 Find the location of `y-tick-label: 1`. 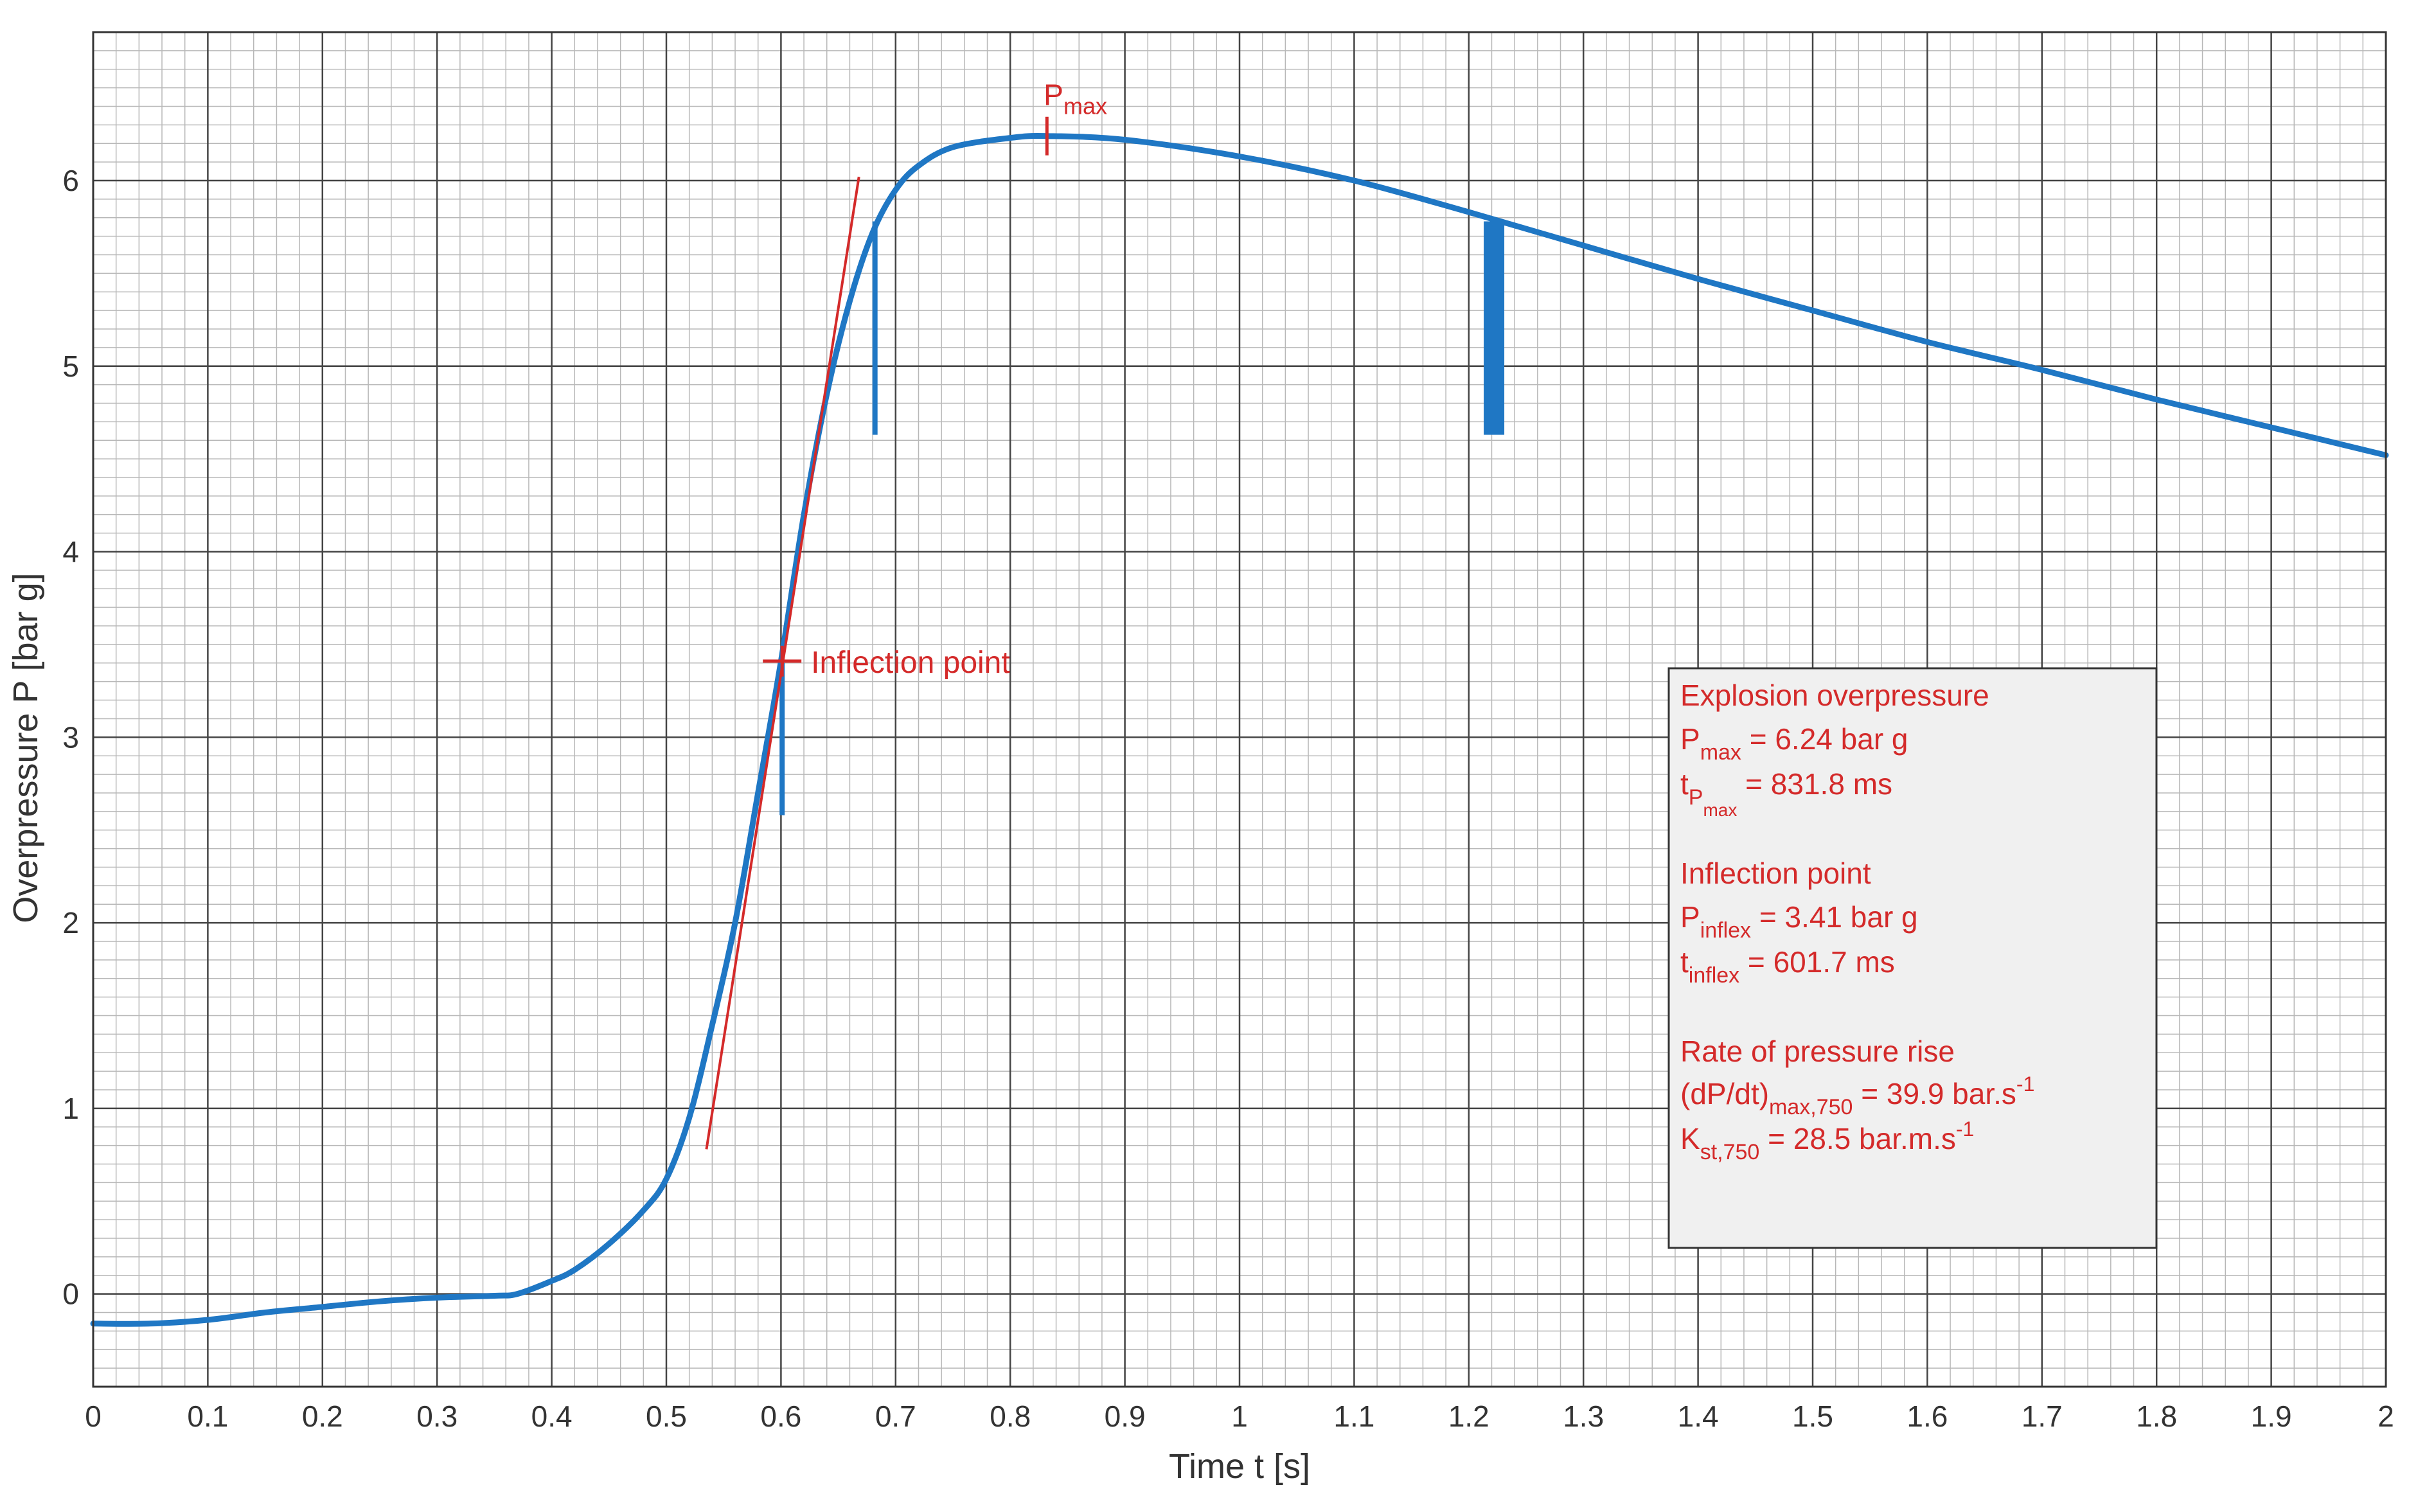

y-tick-label: 1 is located at coordinates (70, 1108).